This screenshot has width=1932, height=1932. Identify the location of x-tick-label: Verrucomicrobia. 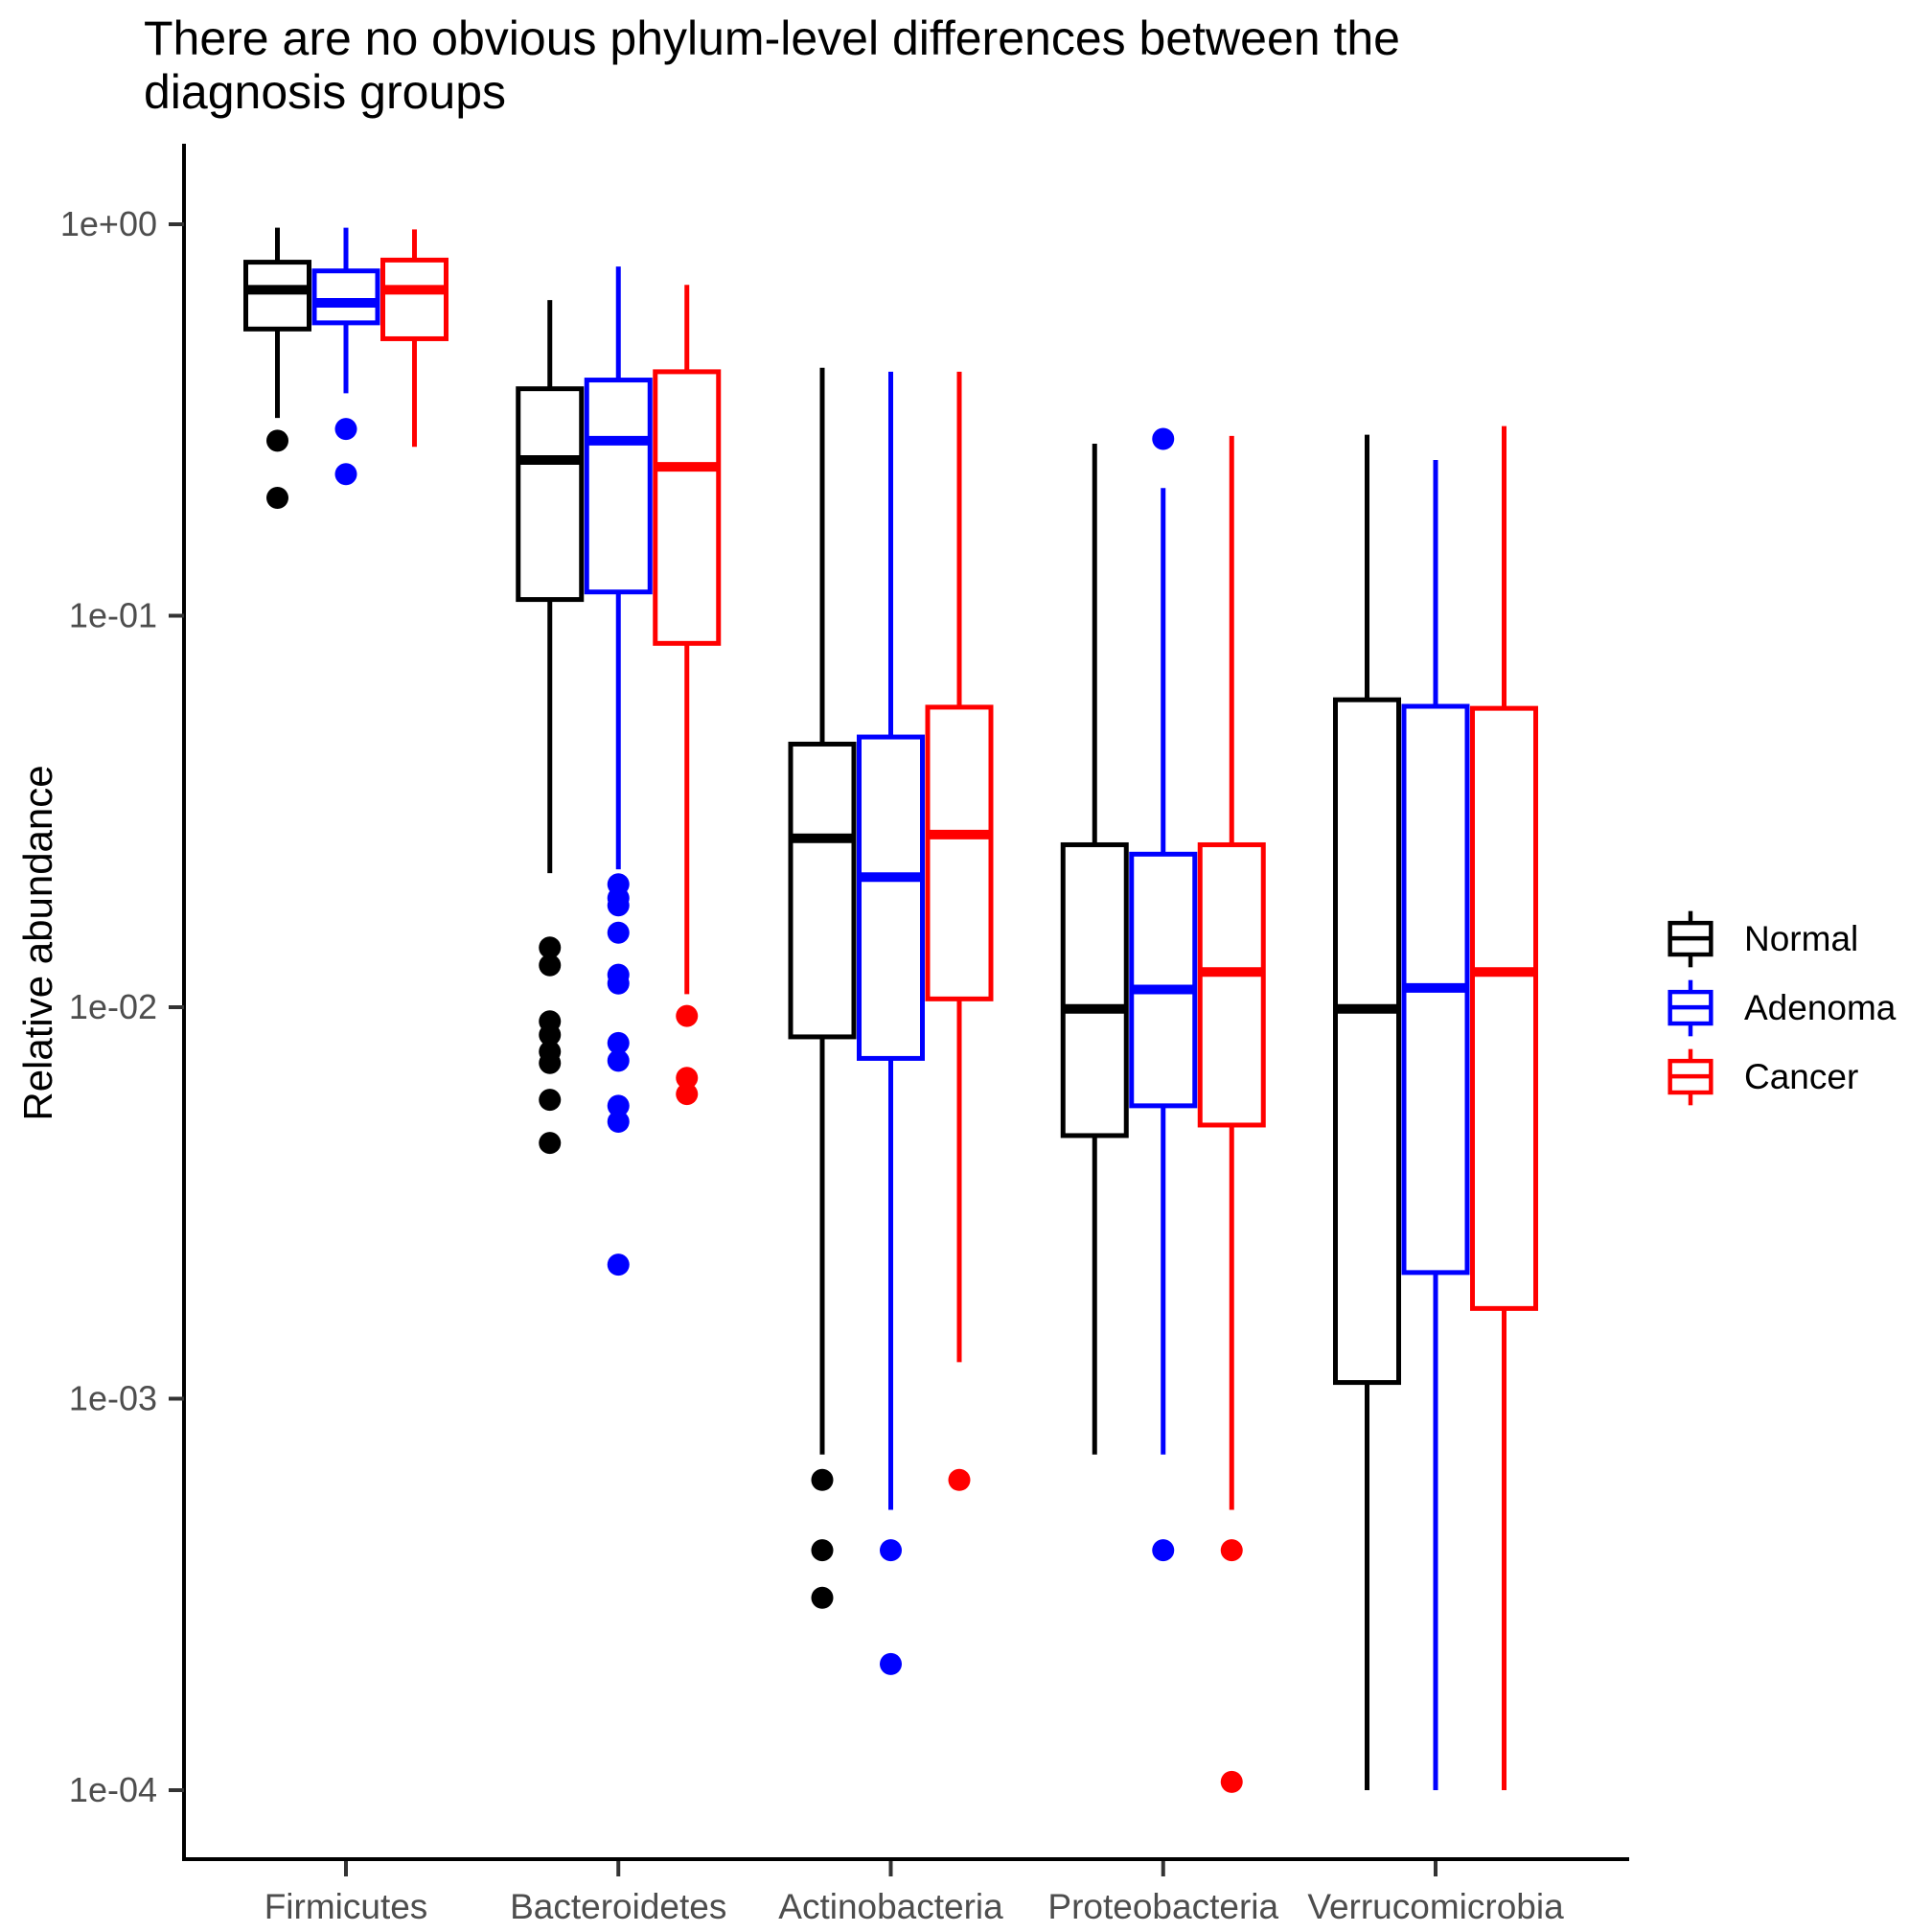
(1435, 1906).